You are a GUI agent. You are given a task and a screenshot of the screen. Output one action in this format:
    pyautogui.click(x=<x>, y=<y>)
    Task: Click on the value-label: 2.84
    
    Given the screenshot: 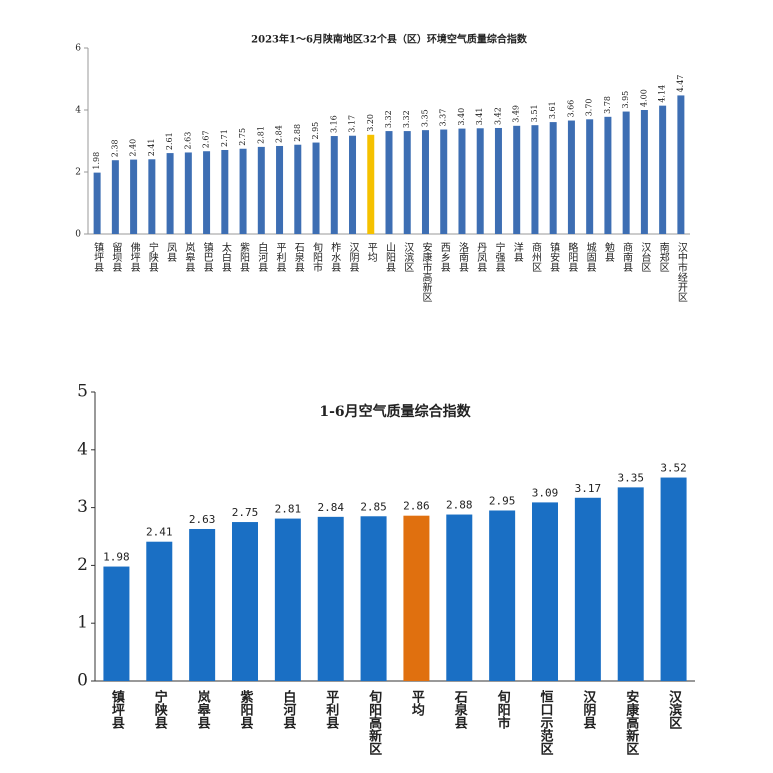 What is the action you would take?
    pyautogui.click(x=279, y=134)
    